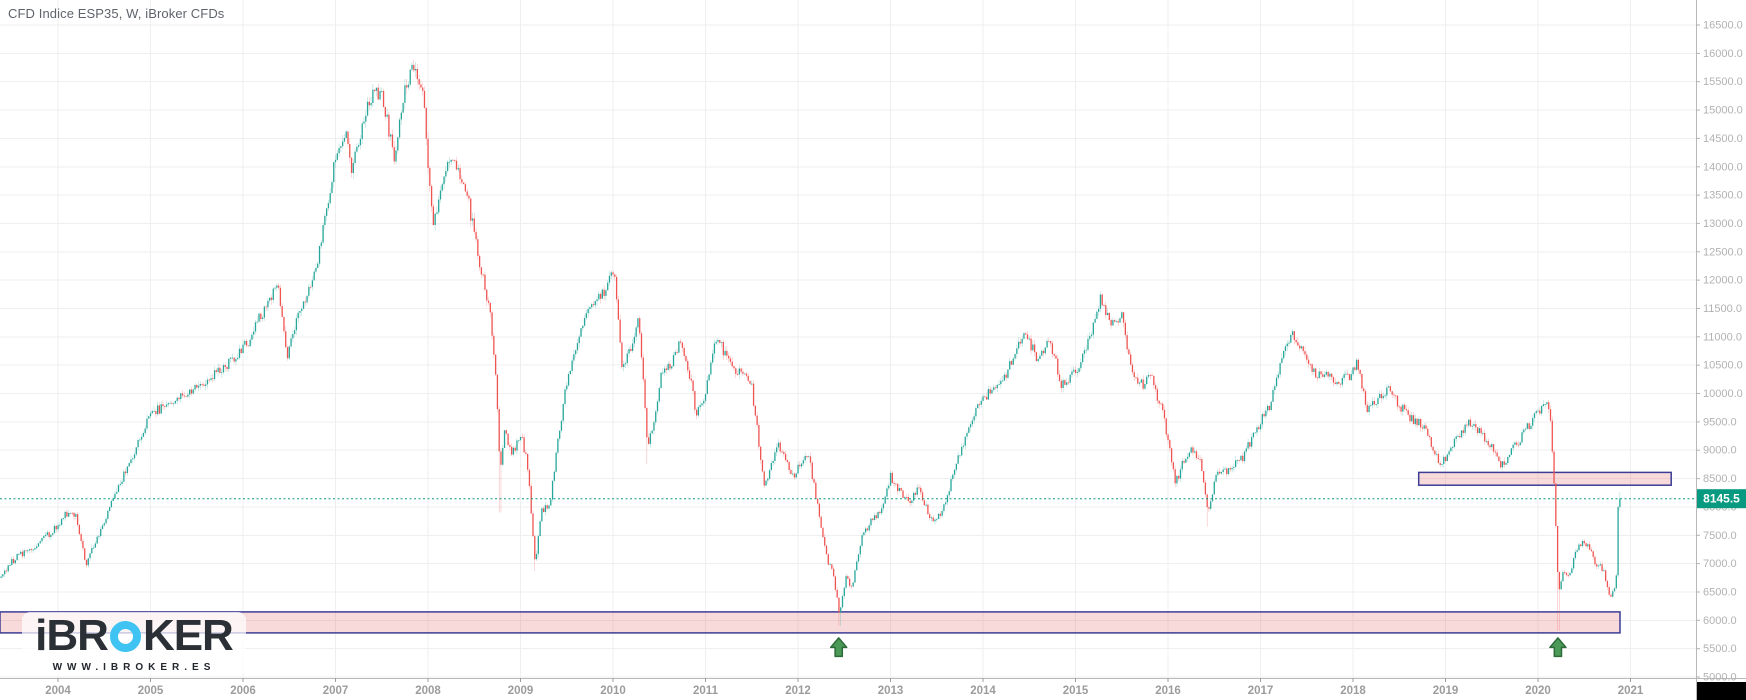 The image size is (1746, 700). I want to click on year-tick-label: 2006, so click(243, 691).